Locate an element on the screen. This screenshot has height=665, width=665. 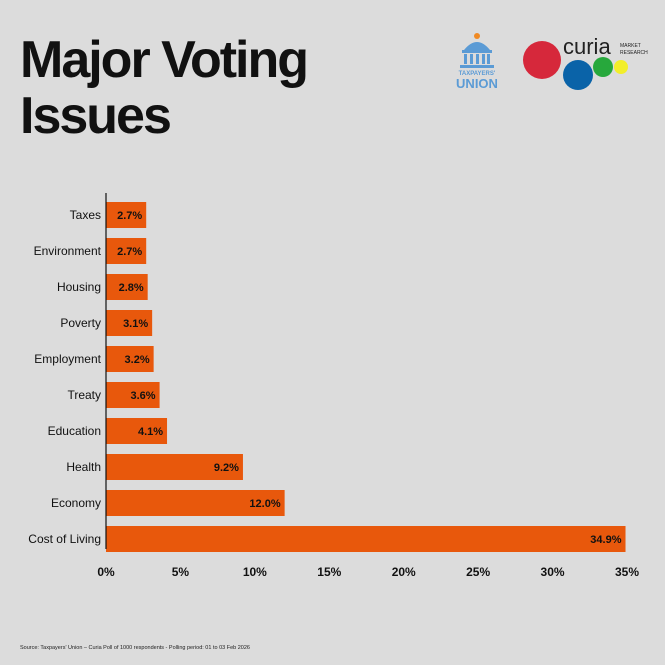
tu-logo-line2: UNION is located at coordinates (477, 83).